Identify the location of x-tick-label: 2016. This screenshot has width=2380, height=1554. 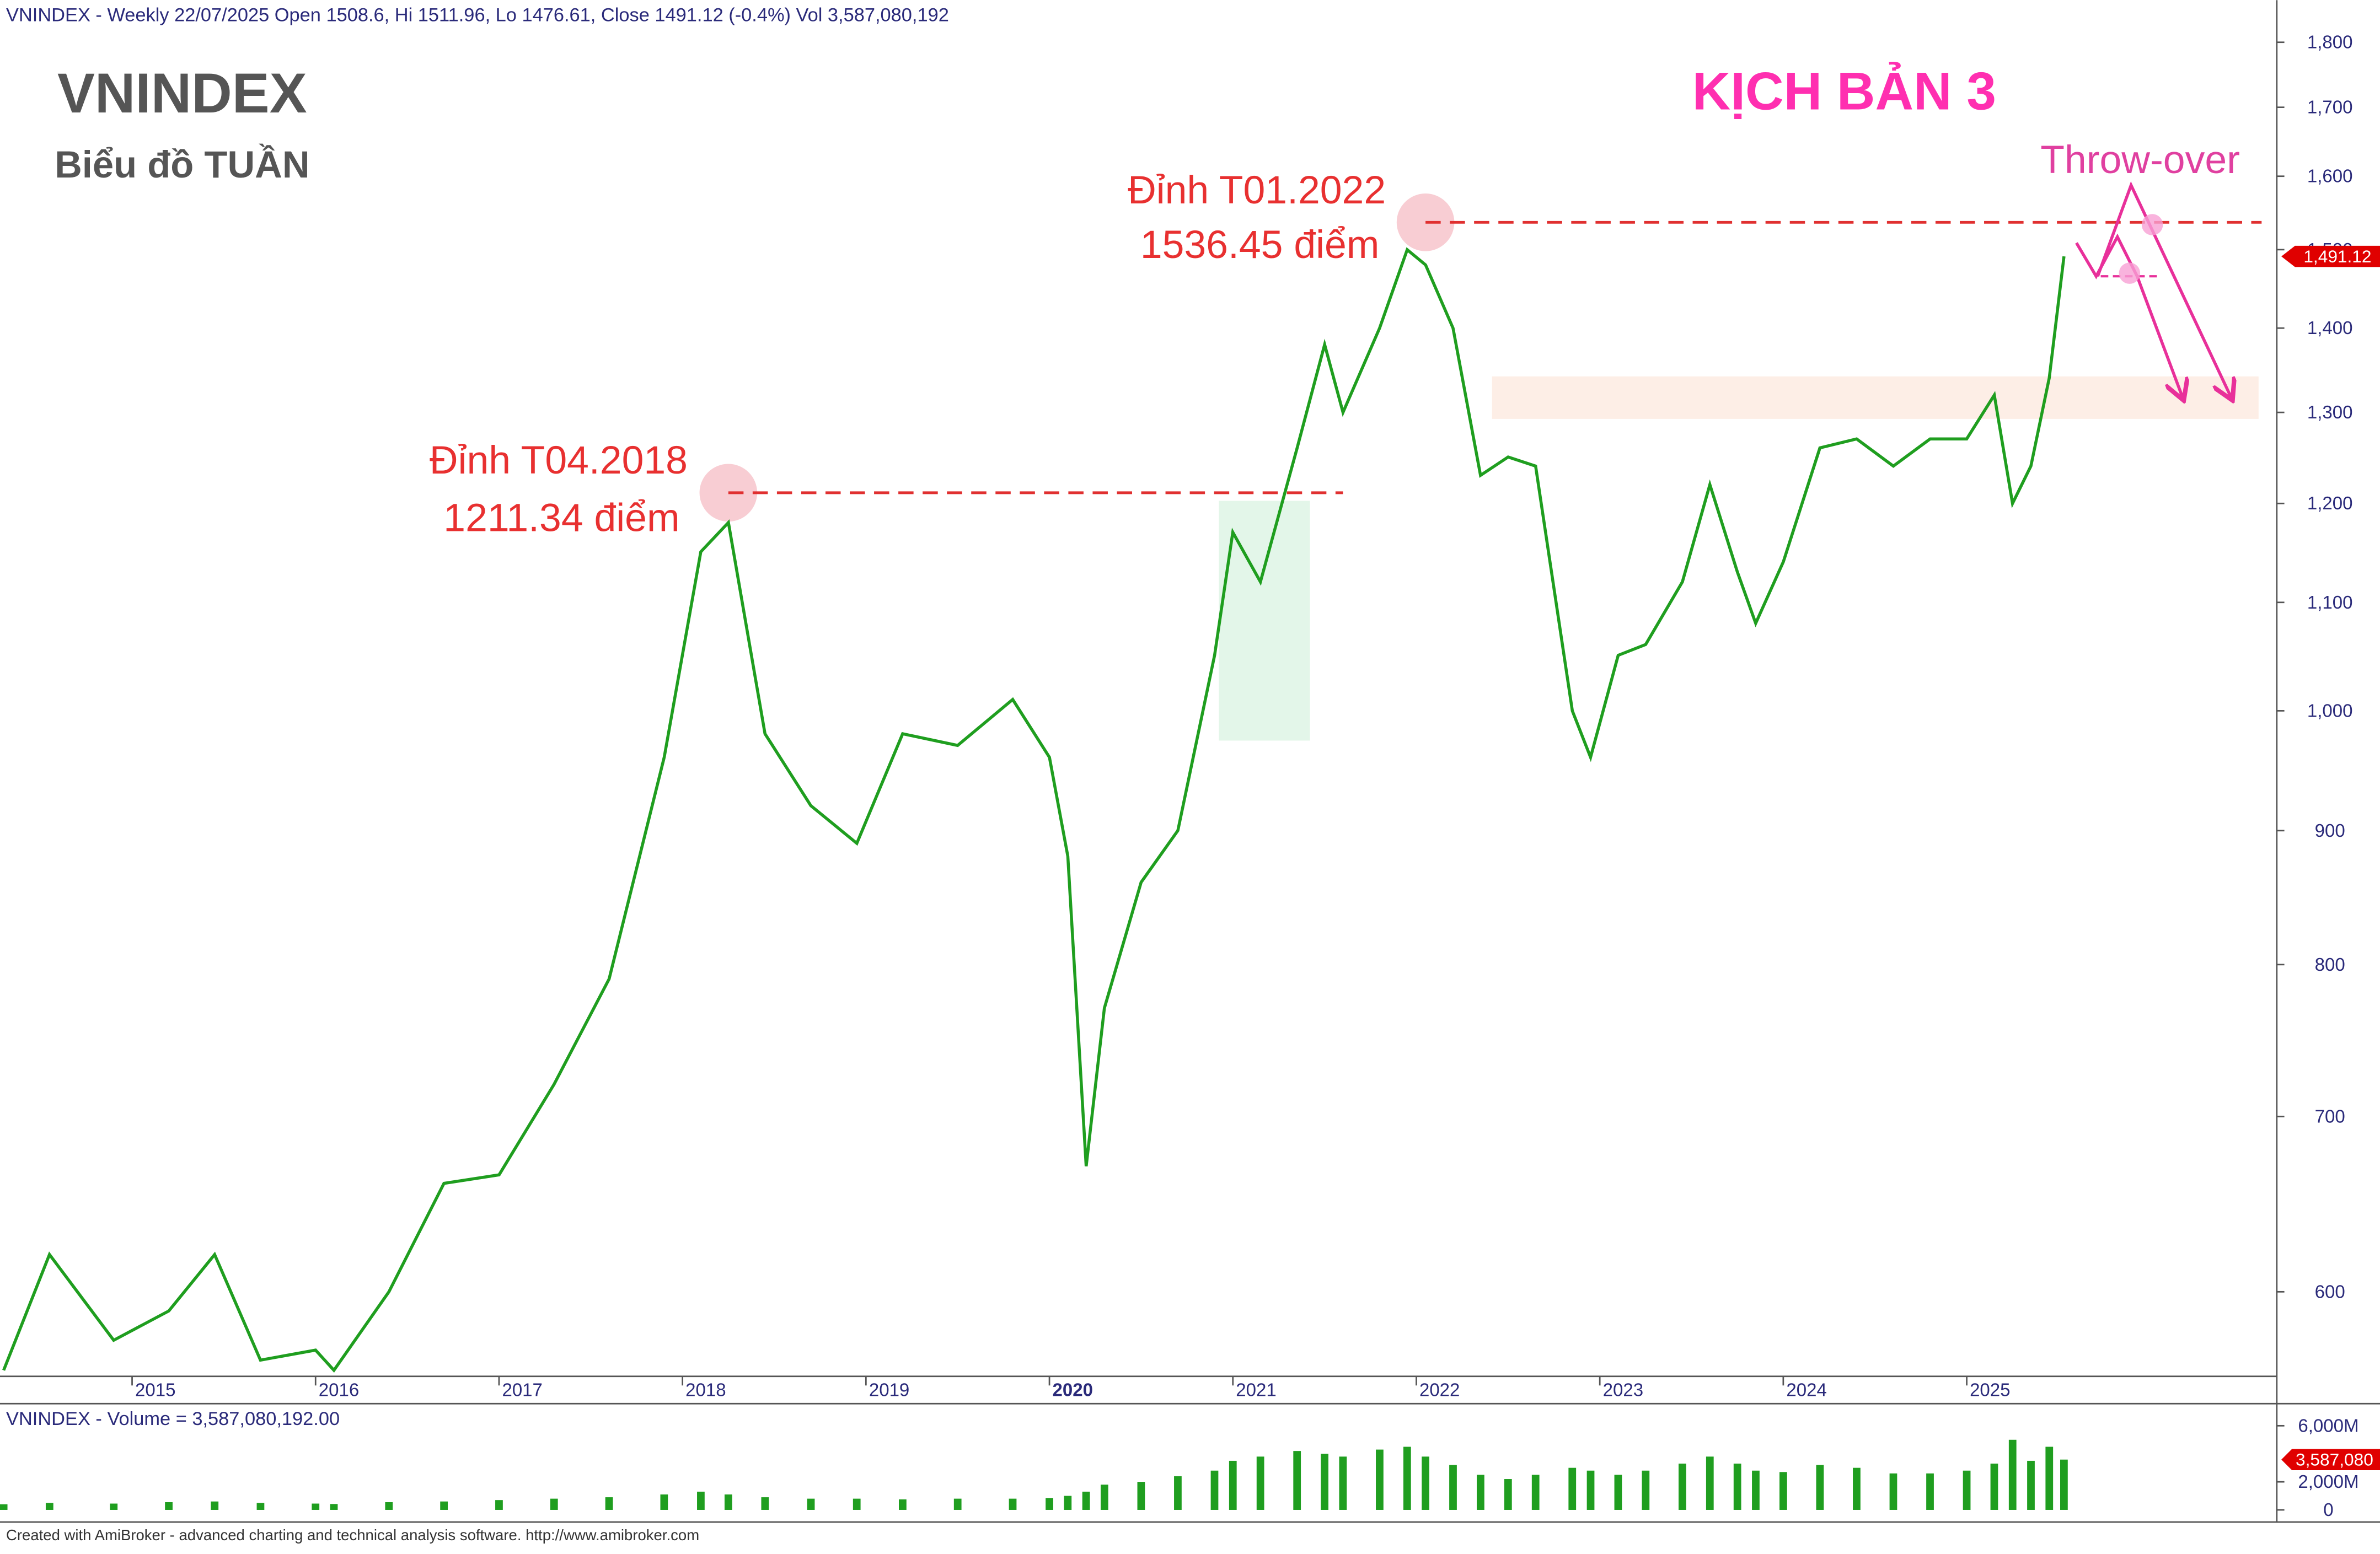
(339, 1390).